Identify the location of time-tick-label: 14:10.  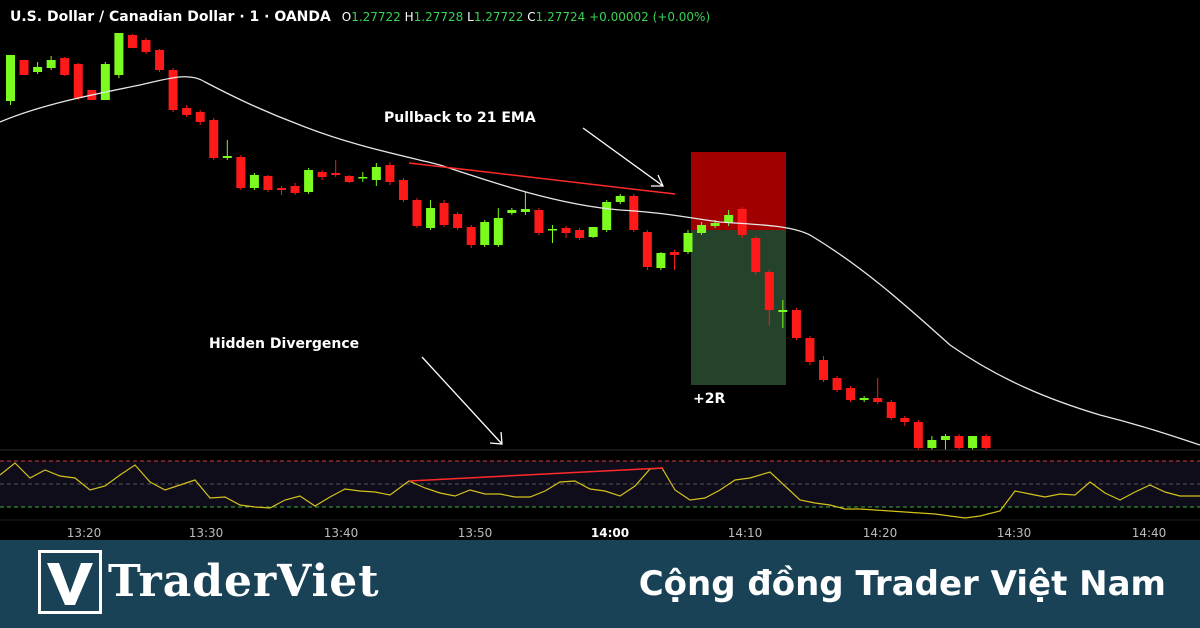
(745, 533).